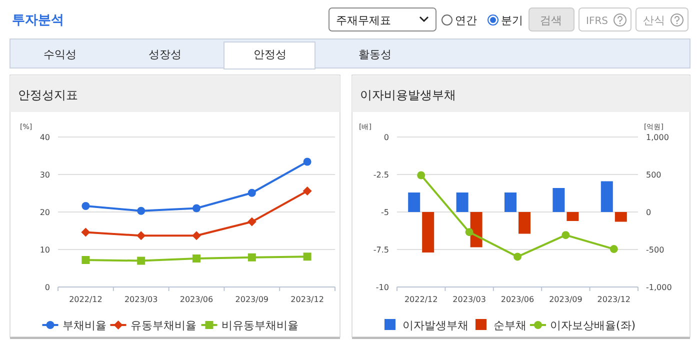  I want to click on legend-label: 이자발생부채, so click(435, 325).